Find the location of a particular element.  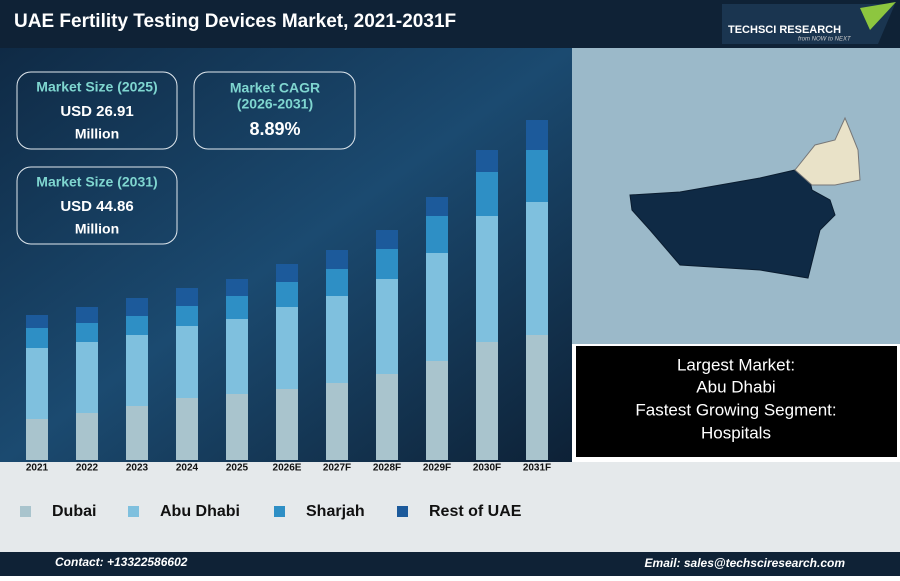

x-tick-label: 2026E is located at coordinates (287, 468).